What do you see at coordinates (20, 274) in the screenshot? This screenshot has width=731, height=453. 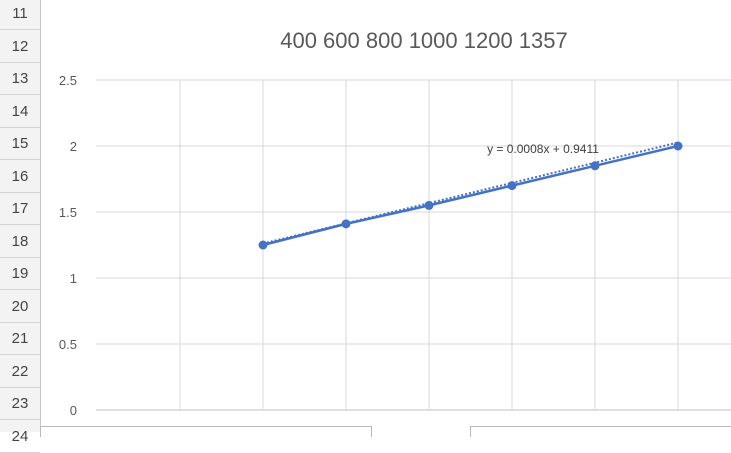 I see `row-header-19: 19` at bounding box center [20, 274].